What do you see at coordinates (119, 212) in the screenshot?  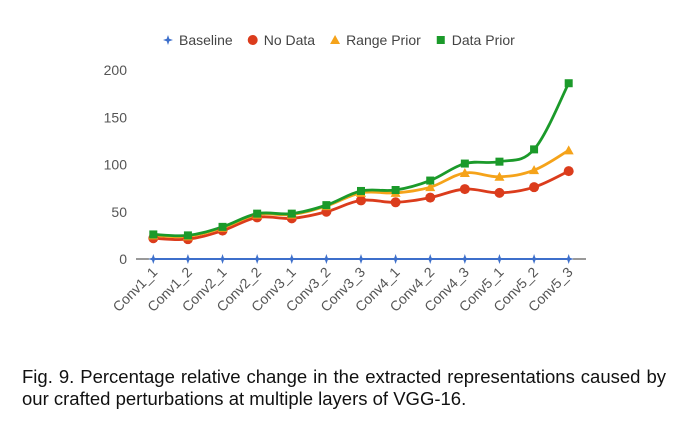 I see `y-tick-label: 50` at bounding box center [119, 212].